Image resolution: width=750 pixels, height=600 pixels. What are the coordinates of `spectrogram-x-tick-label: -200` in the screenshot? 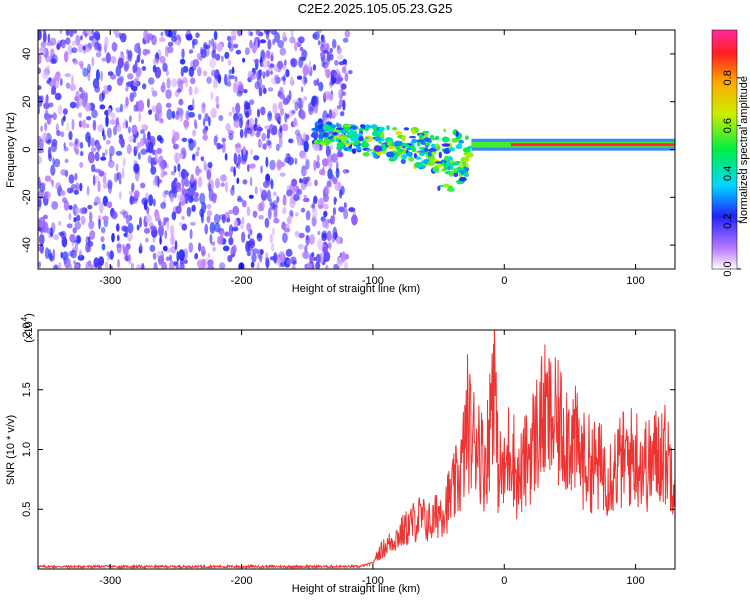 It's located at (242, 281).